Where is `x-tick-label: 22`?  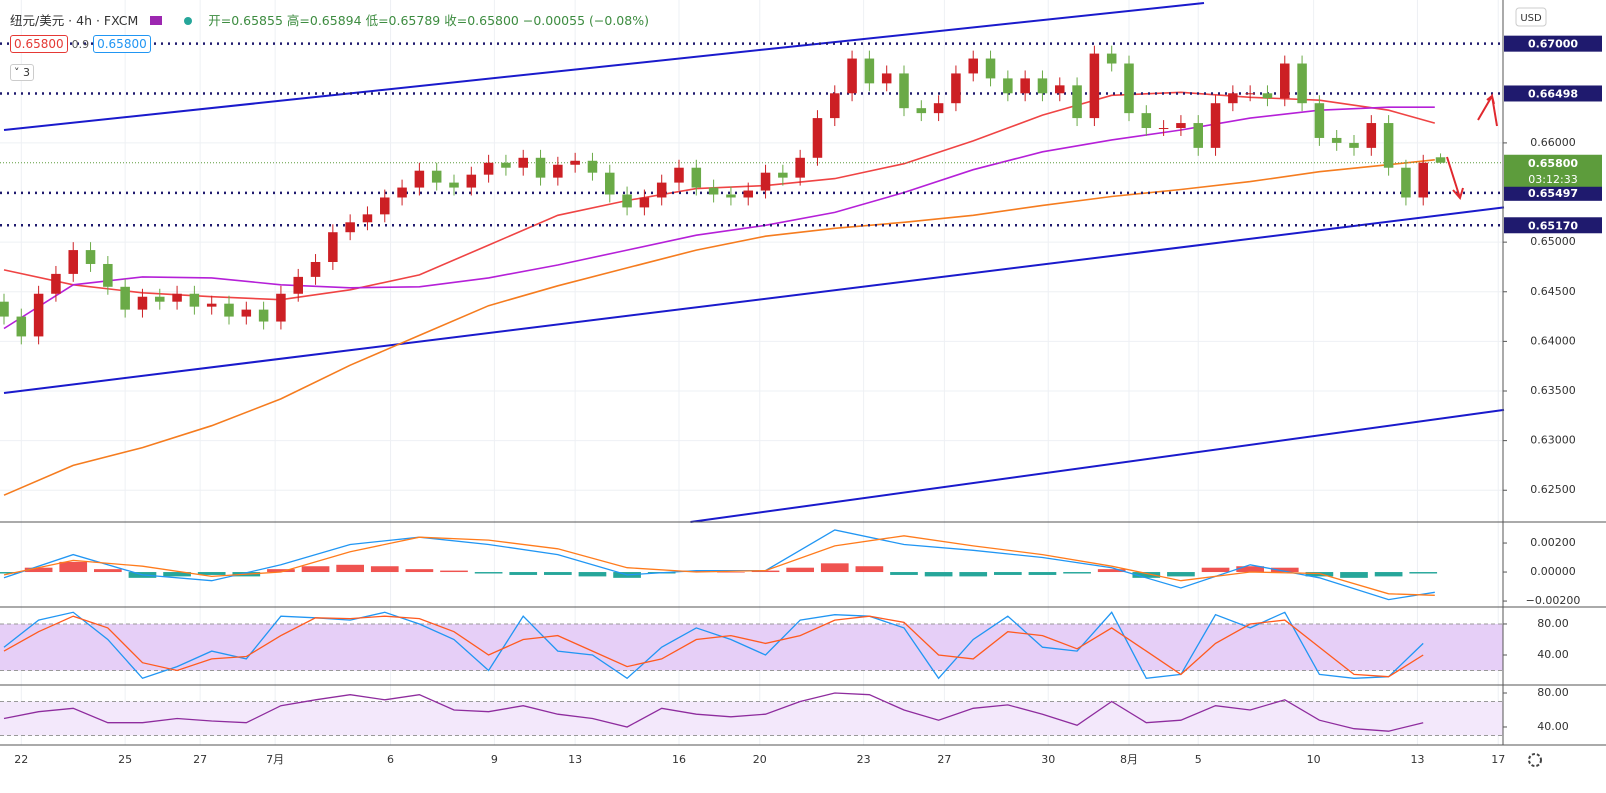
x-tick-label: 22 is located at coordinates (21, 759).